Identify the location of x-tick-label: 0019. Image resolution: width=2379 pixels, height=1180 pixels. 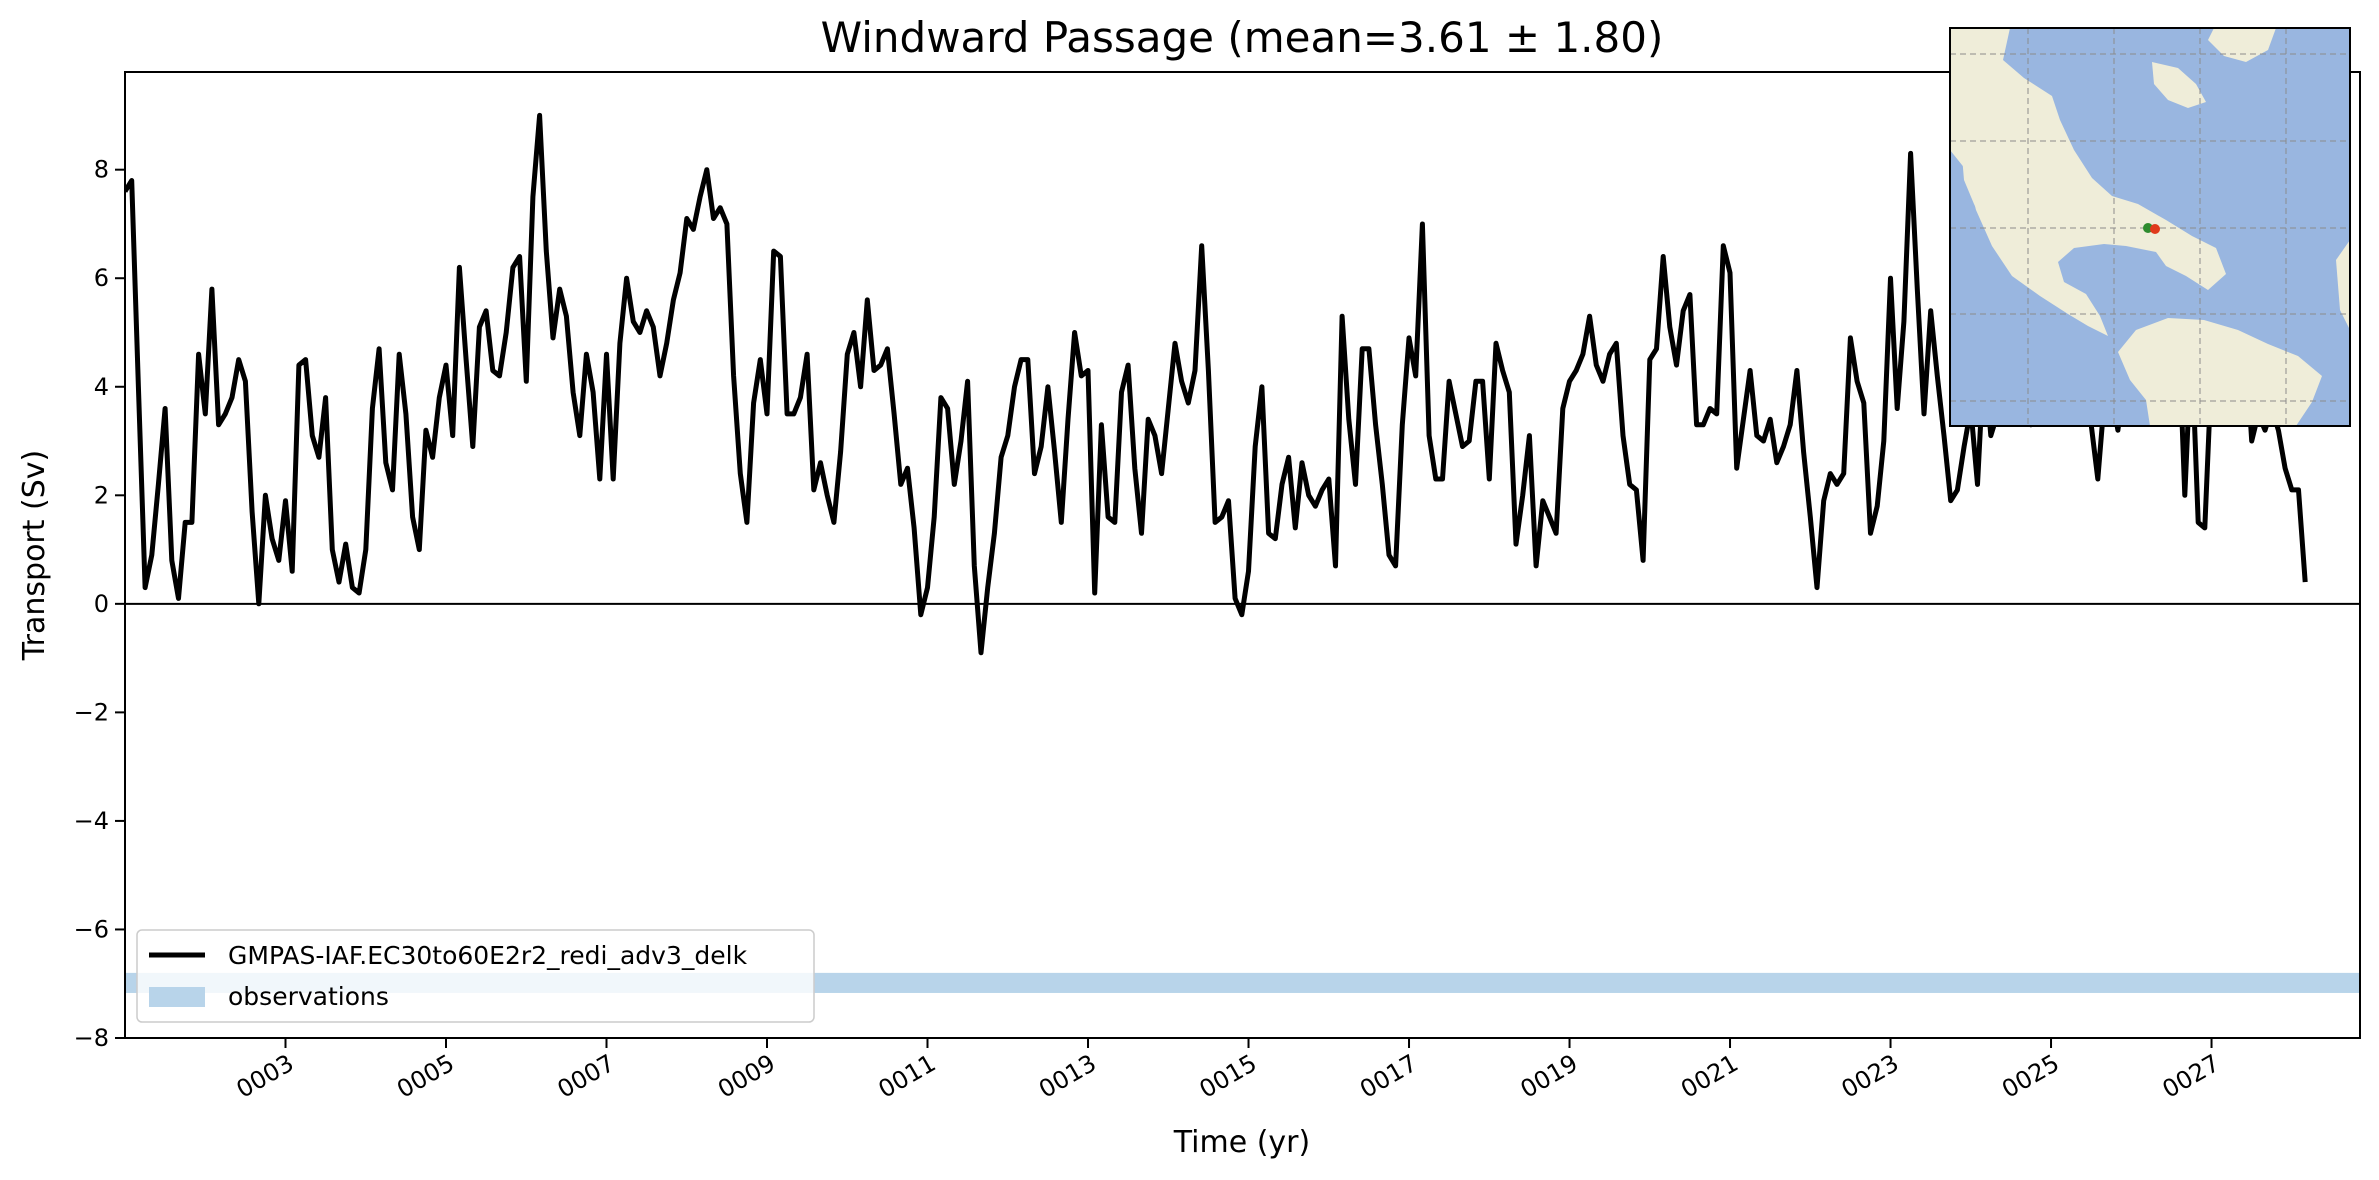
(1549, 1076).